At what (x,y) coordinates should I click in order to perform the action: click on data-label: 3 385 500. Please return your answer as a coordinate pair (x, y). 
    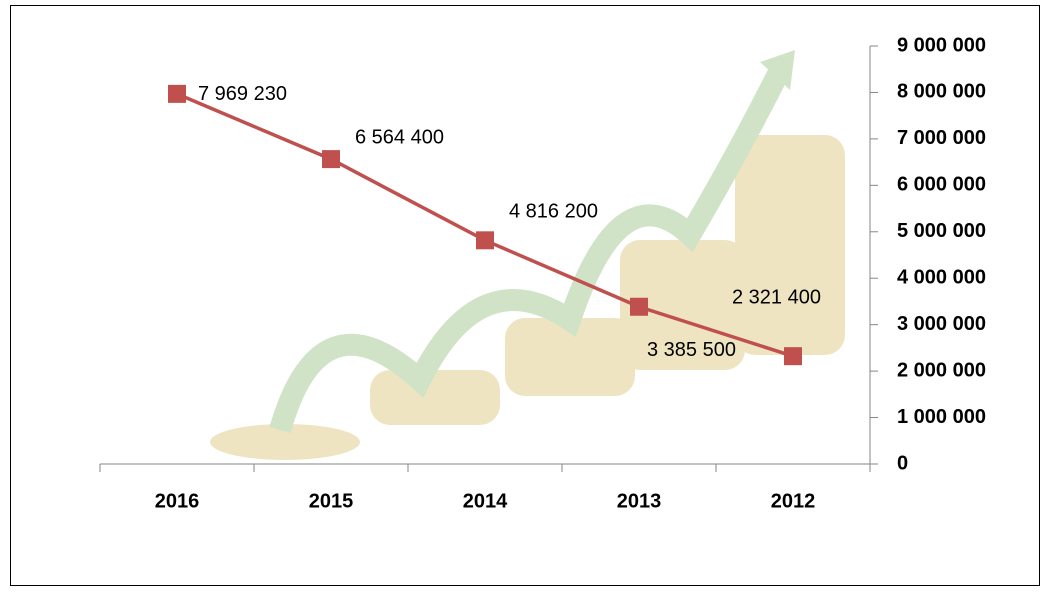
    Looking at the image, I should click on (691, 350).